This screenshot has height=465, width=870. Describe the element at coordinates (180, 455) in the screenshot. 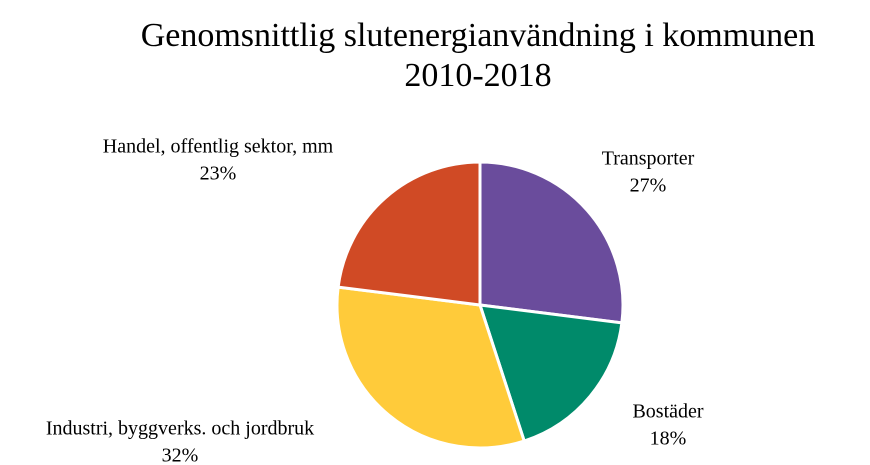

I see `slice-value-label: 32%` at that location.